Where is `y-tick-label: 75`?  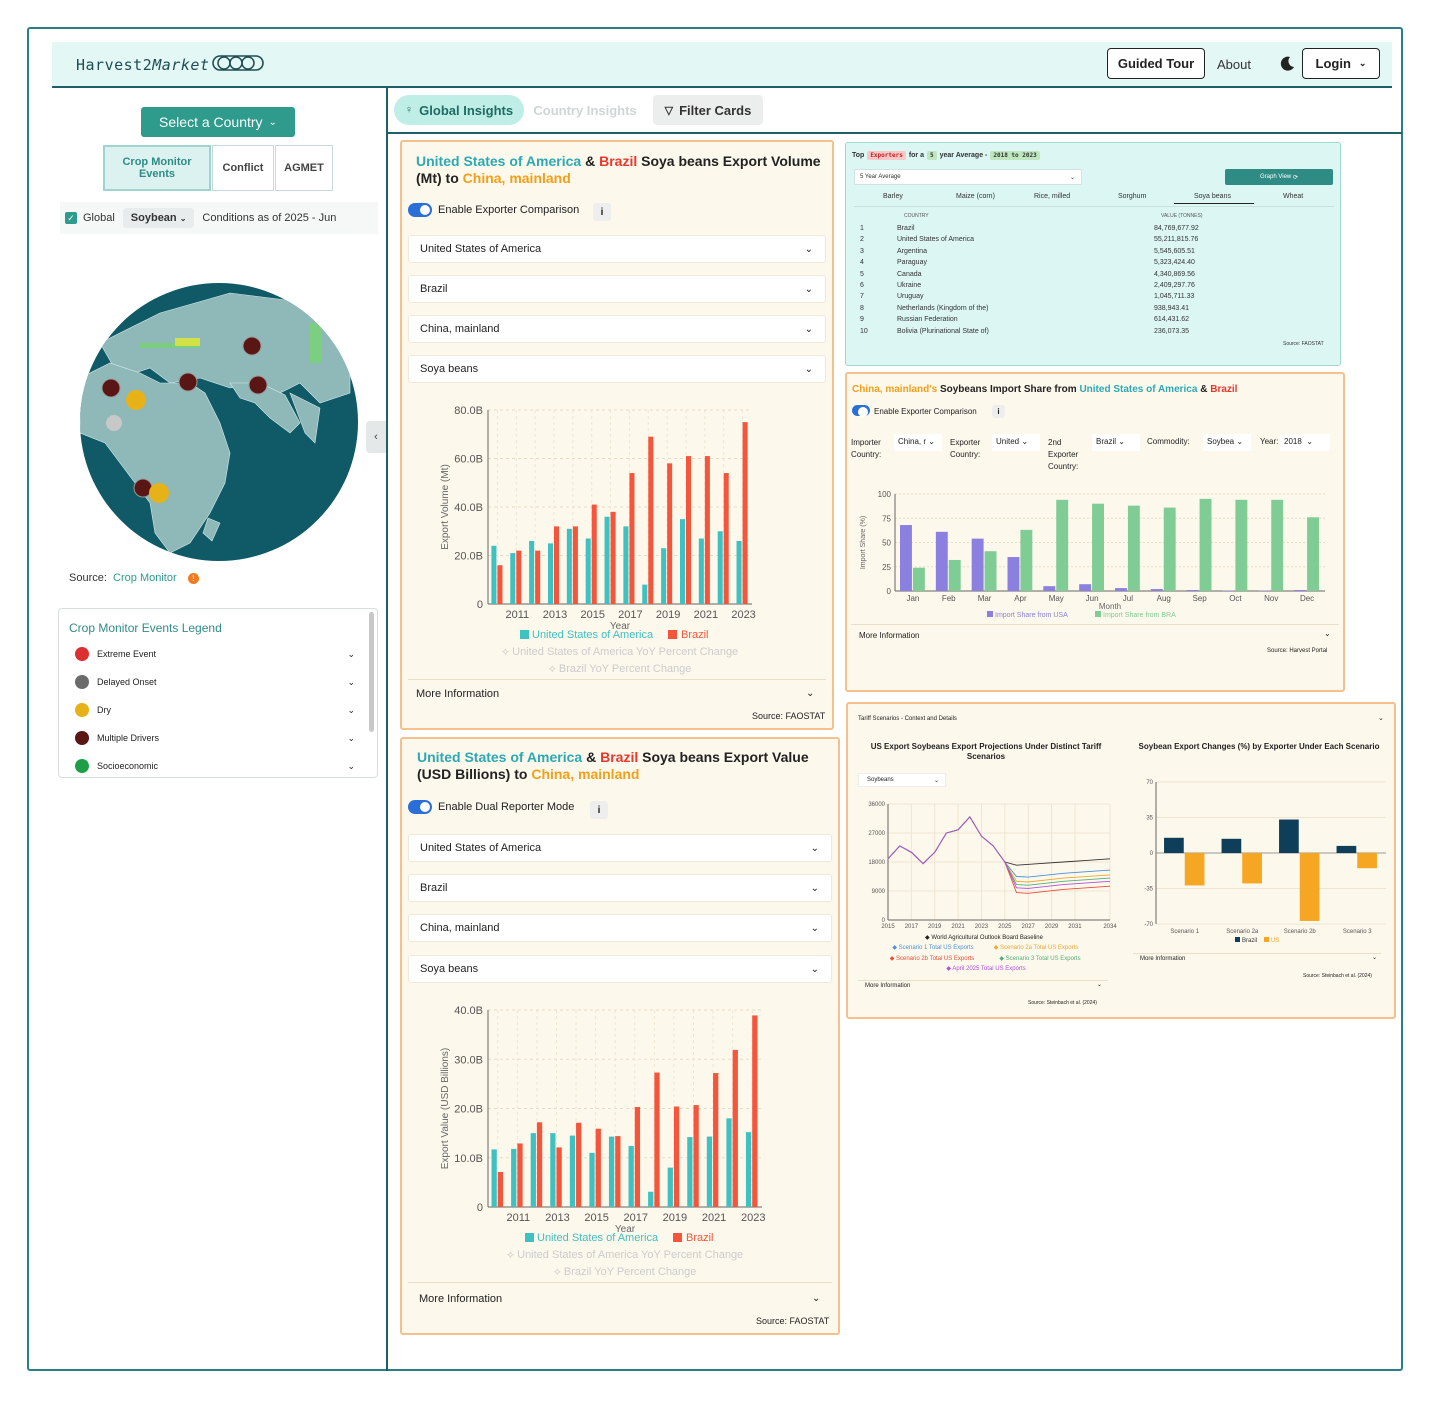 y-tick-label: 75 is located at coordinates (886, 518).